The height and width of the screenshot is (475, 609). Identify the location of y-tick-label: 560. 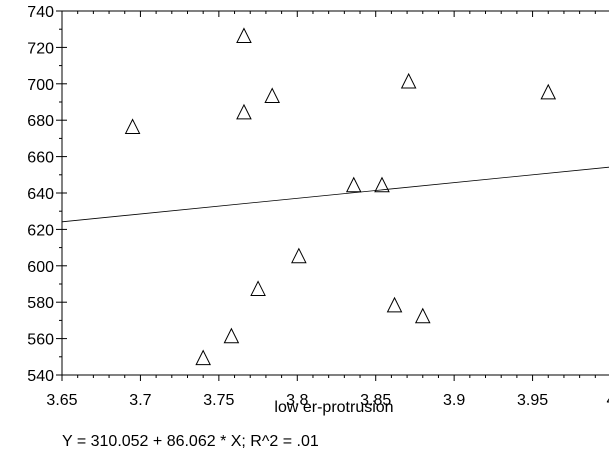
(40, 340).